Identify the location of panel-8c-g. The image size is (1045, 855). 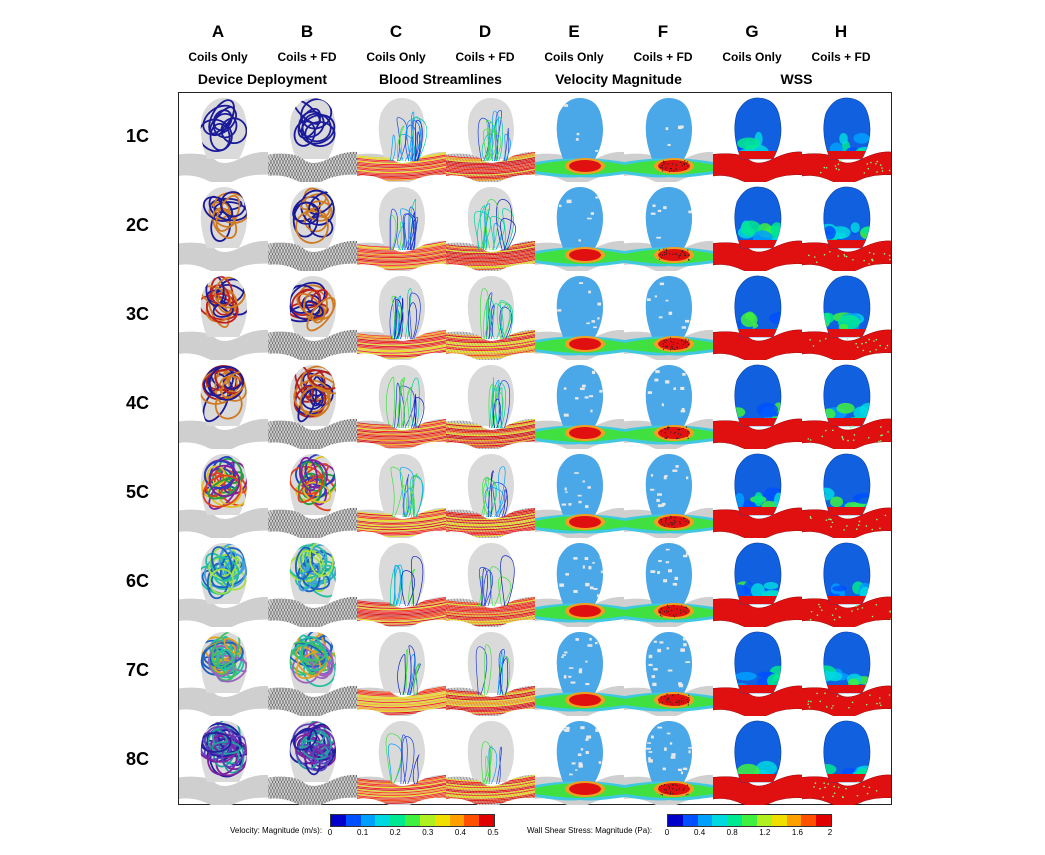
(757, 760).